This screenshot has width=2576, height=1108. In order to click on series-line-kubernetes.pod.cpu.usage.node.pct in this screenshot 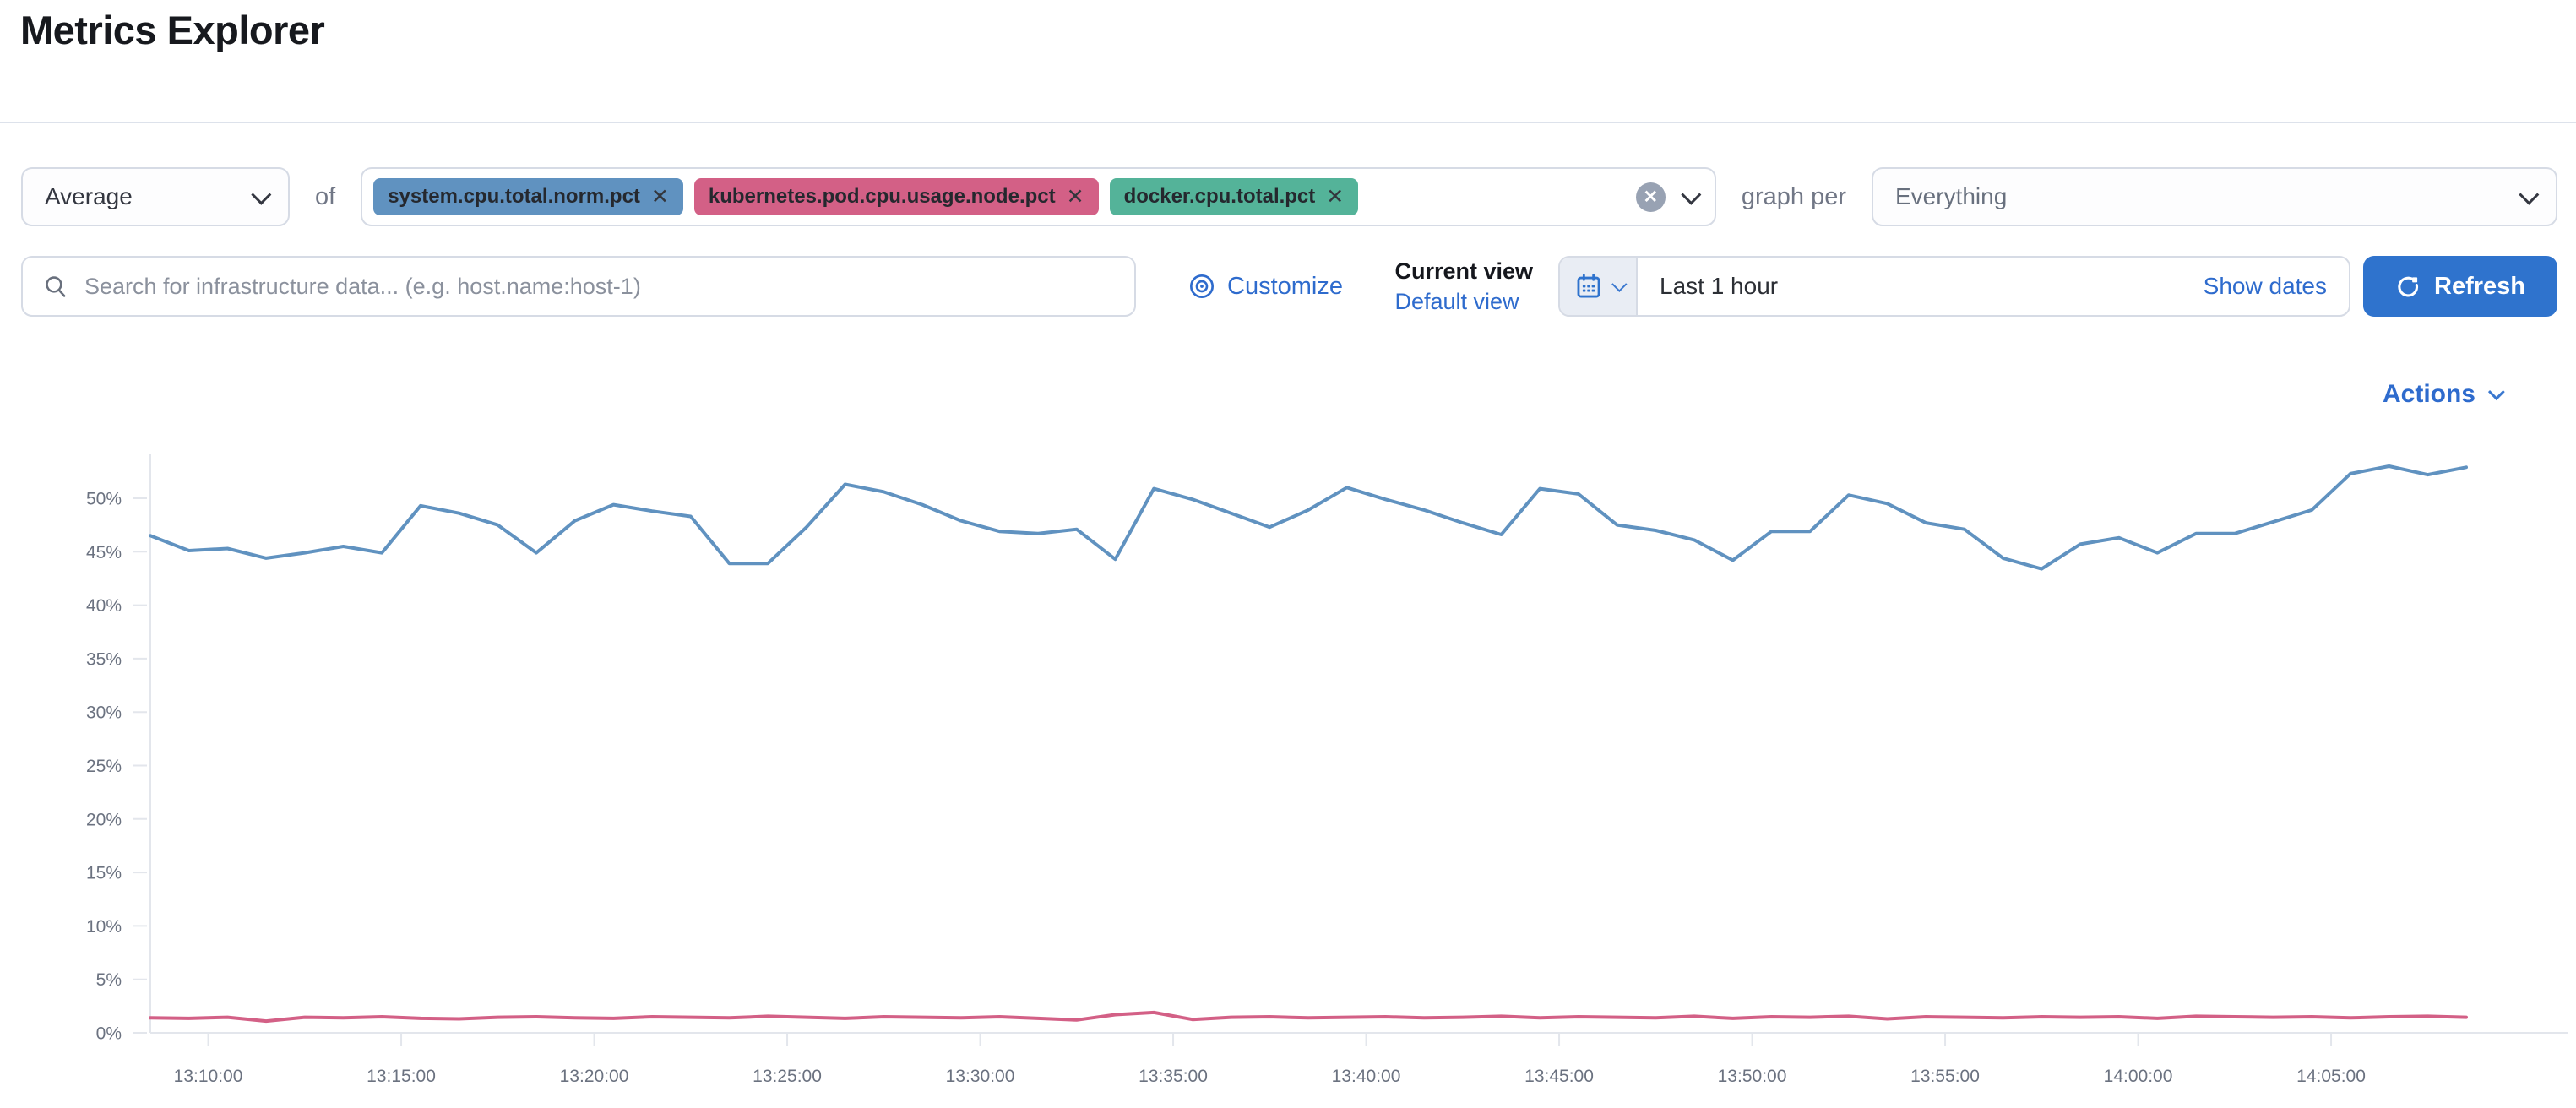, I will do `click(1308, 1017)`.